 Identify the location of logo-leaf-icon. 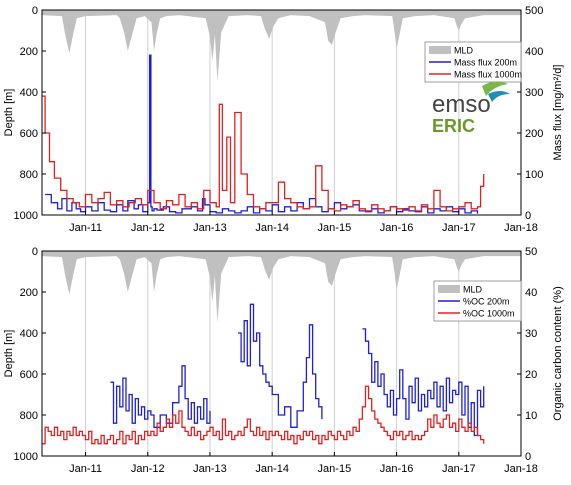
(495, 88).